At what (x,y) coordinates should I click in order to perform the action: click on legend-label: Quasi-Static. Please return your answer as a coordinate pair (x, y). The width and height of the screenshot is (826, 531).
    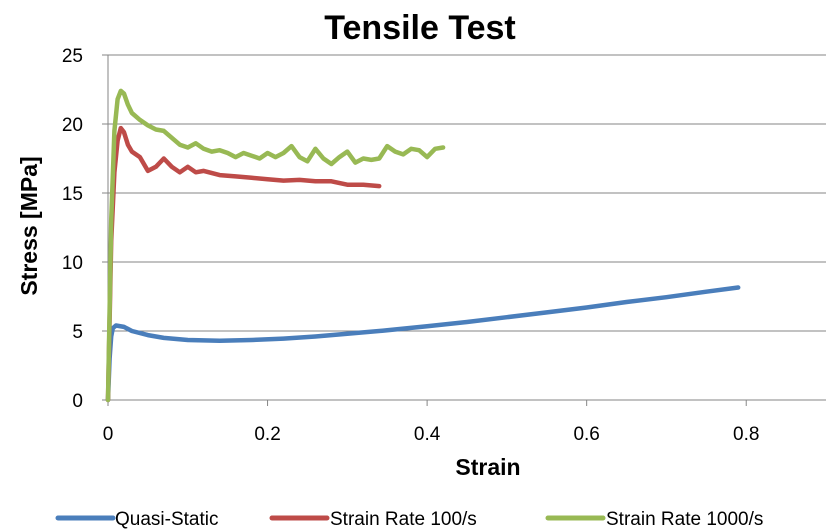
    Looking at the image, I should click on (166, 519).